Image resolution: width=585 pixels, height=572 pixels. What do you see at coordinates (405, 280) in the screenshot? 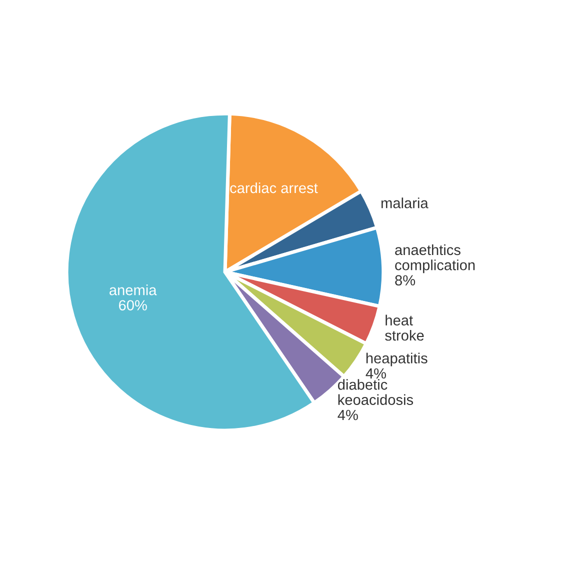
I see `data-label: 8%` at bounding box center [405, 280].